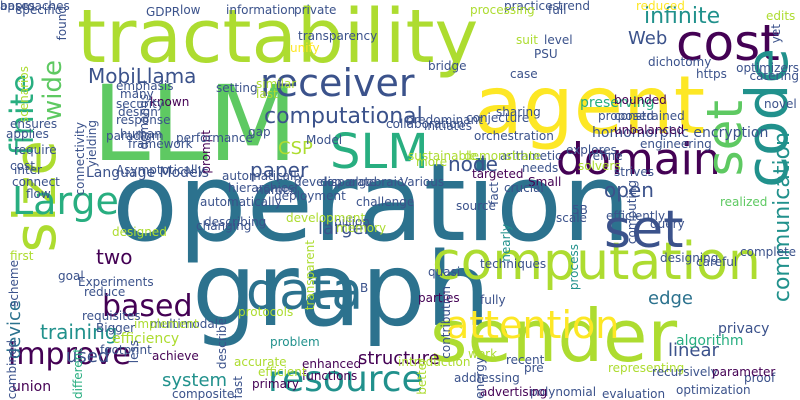 This screenshot has width=800, height=400. Describe the element at coordinates (676, 144) in the screenshot. I see `cloud-word: engineering` at that location.